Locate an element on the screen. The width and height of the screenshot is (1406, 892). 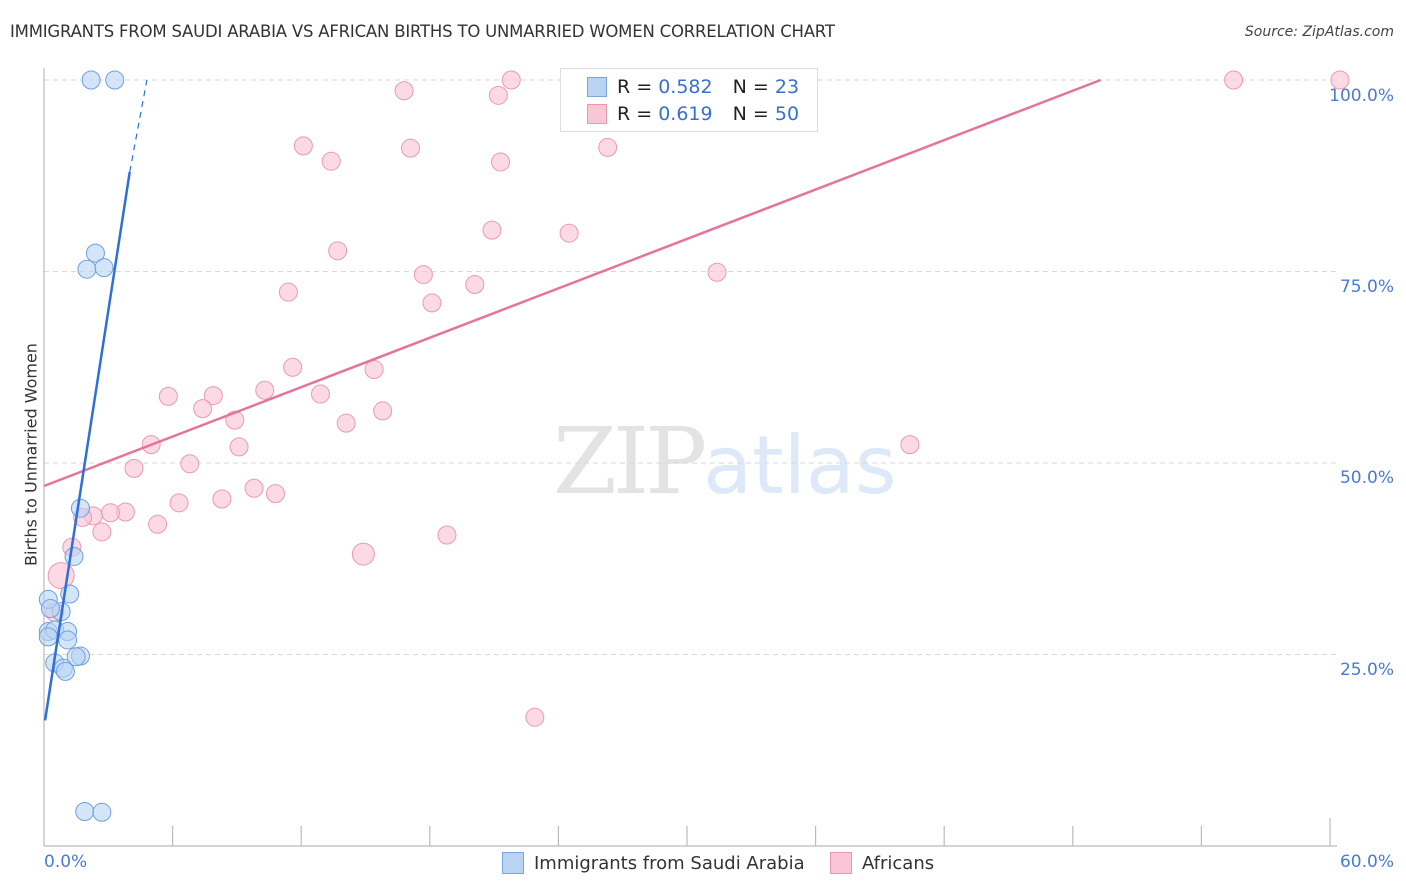
watermark: ZIPatlas is located at coordinates (725, 461).